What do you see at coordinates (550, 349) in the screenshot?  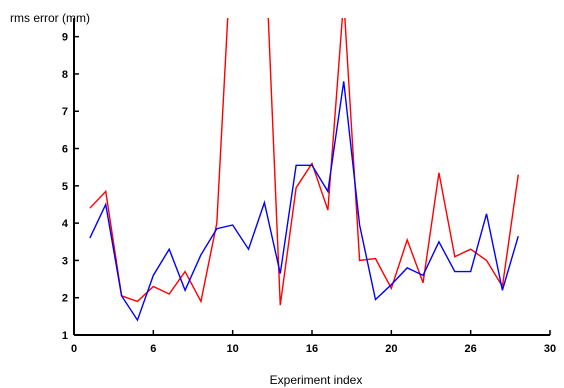 I see `x-tick-label: 30` at bounding box center [550, 349].